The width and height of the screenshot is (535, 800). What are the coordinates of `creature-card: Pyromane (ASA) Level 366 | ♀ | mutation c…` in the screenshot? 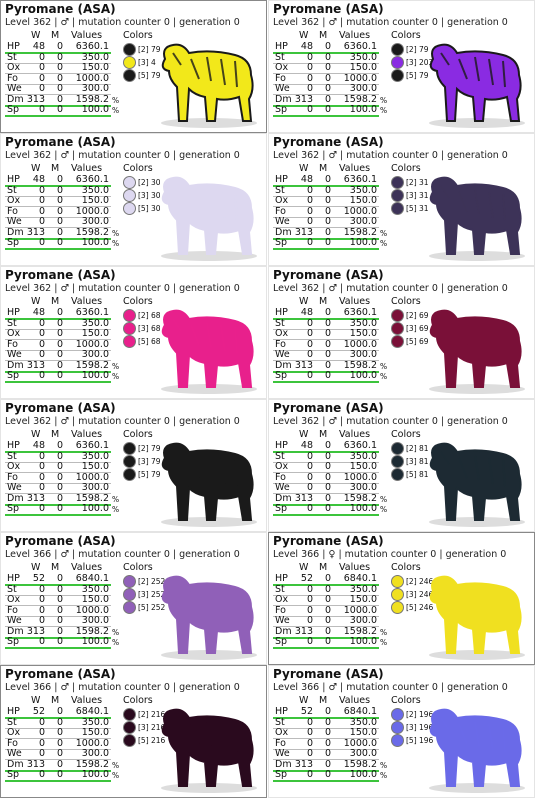 It's located at (401, 598).